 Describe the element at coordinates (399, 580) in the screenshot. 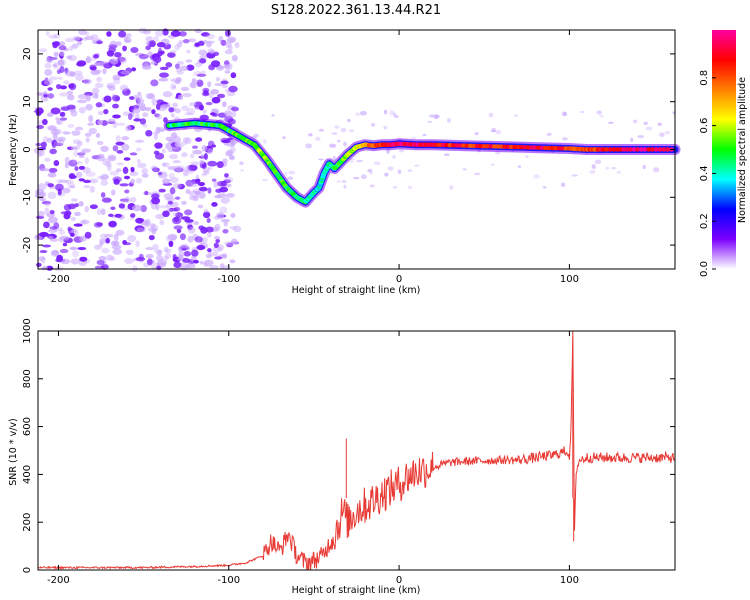

I see `x-tick-label: 0` at that location.